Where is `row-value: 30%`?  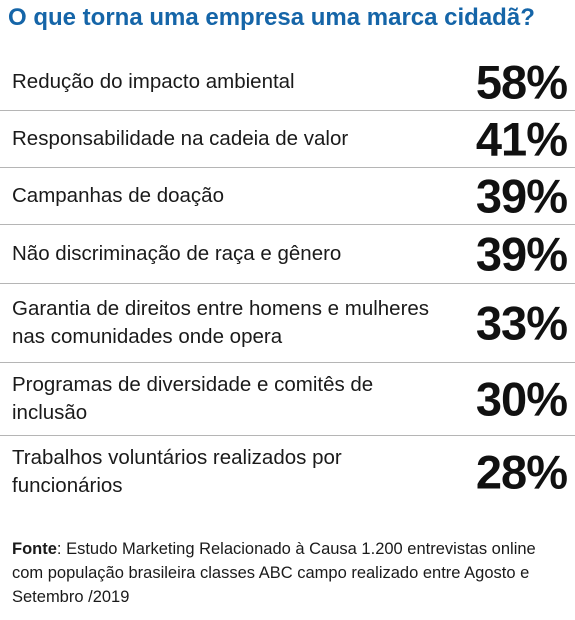 row-value: 30% is located at coordinates (521, 399).